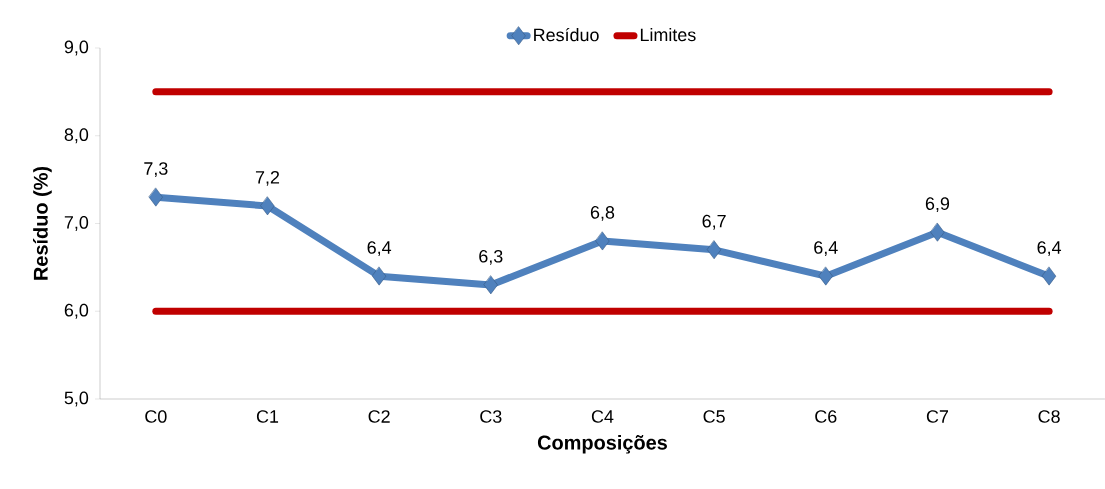 The width and height of the screenshot is (1105, 489). I want to click on x-tick-label: C3, so click(491, 416).